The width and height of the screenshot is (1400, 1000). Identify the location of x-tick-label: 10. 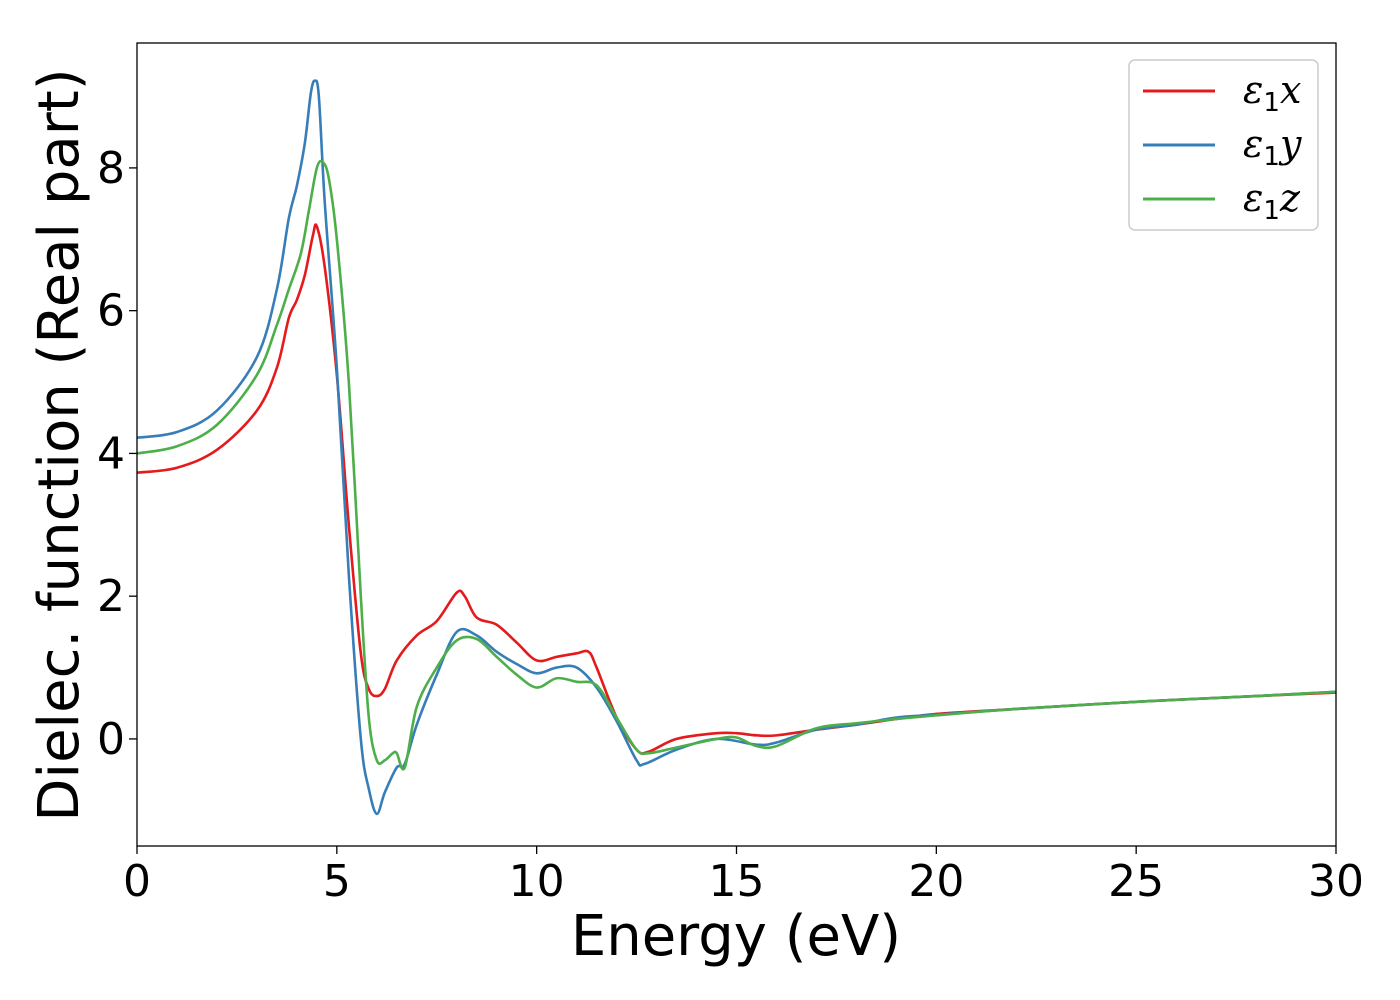
(537, 881).